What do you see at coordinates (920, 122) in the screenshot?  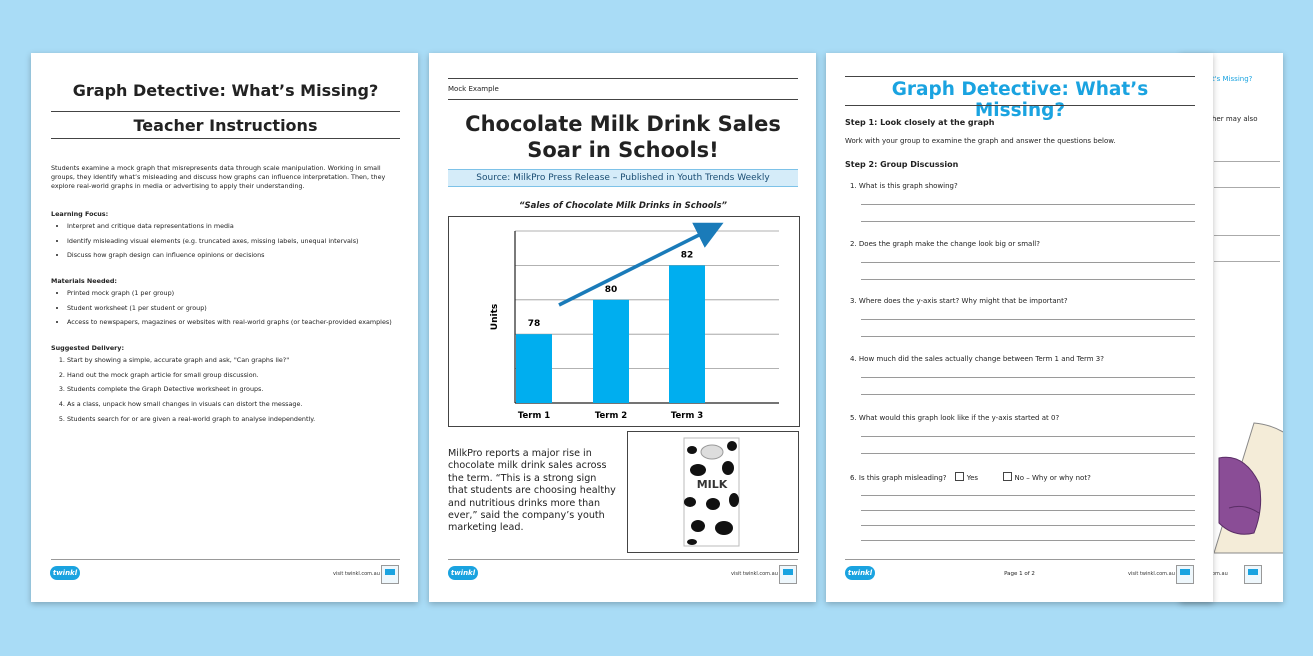 I see `step-1-heading: Step 1: Look closely at the graph` at bounding box center [920, 122].